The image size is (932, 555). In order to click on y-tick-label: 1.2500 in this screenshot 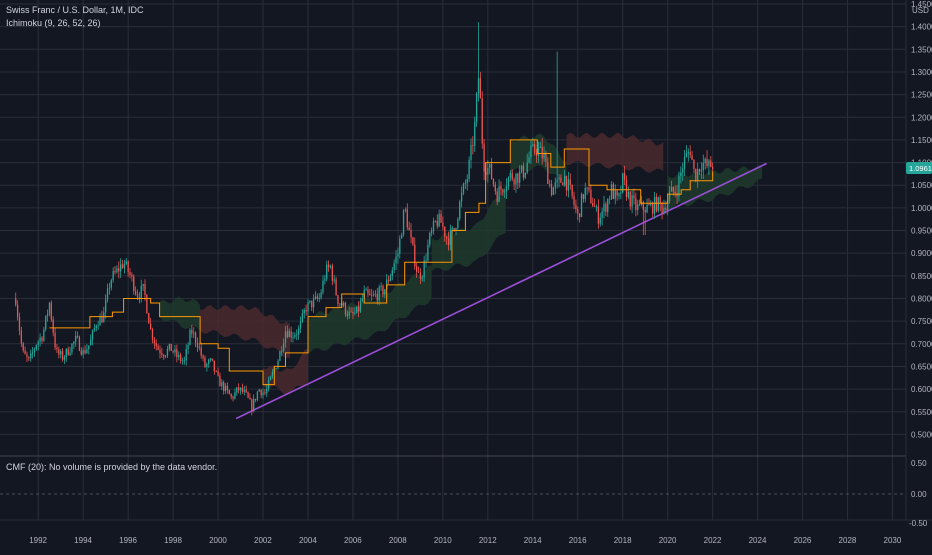, I will do `click(921, 95)`.